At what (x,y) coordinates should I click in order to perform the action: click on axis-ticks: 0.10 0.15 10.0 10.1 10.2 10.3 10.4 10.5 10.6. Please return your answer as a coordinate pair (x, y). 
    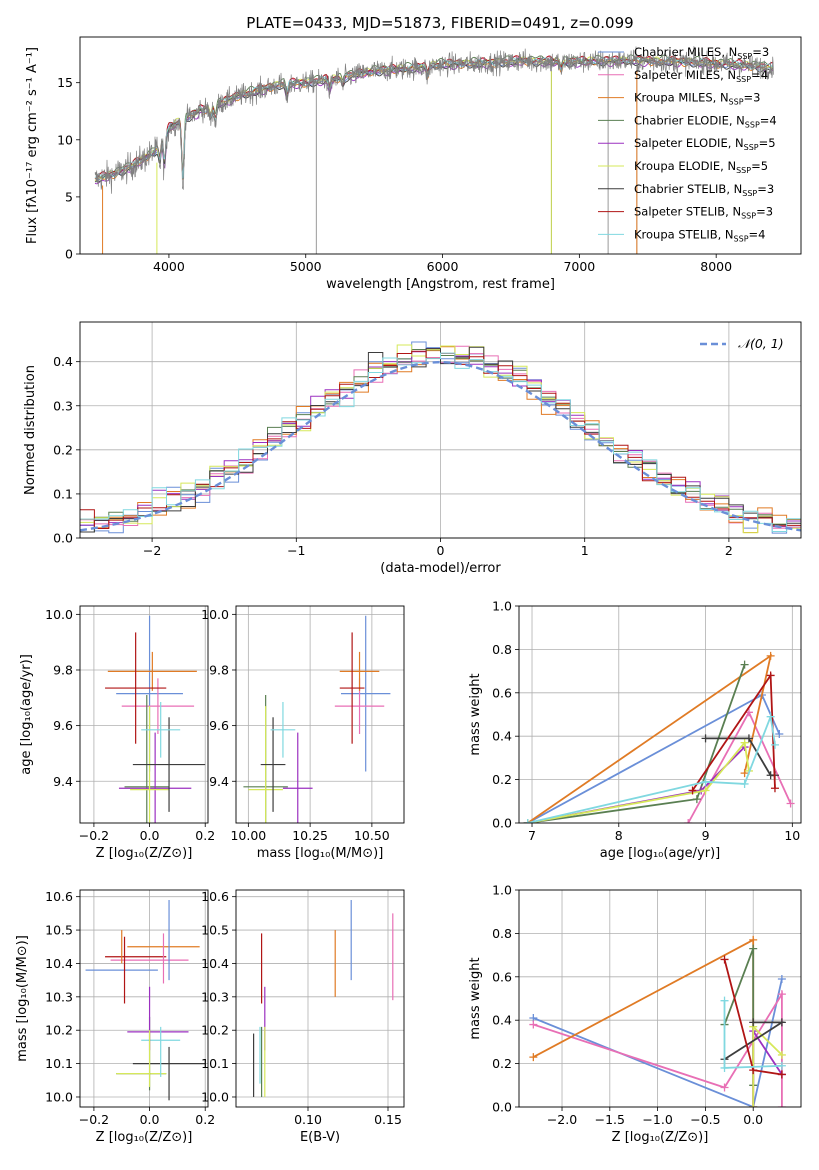
    Looking at the image, I should click on (301, 1008).